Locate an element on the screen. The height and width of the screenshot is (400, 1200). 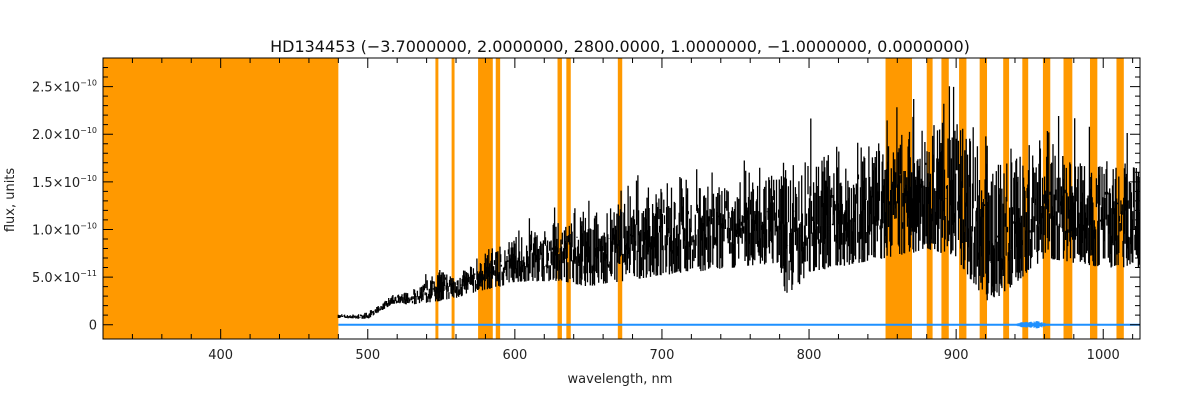
x-tick-labels: 400 500 600 700 800 900 1000 is located at coordinates (664, 355).